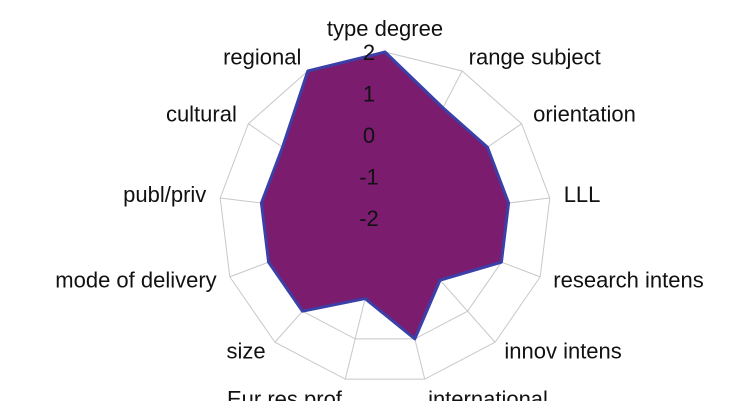  What do you see at coordinates (285, 394) in the screenshot?
I see `category-label: Eur res prof` at bounding box center [285, 394].